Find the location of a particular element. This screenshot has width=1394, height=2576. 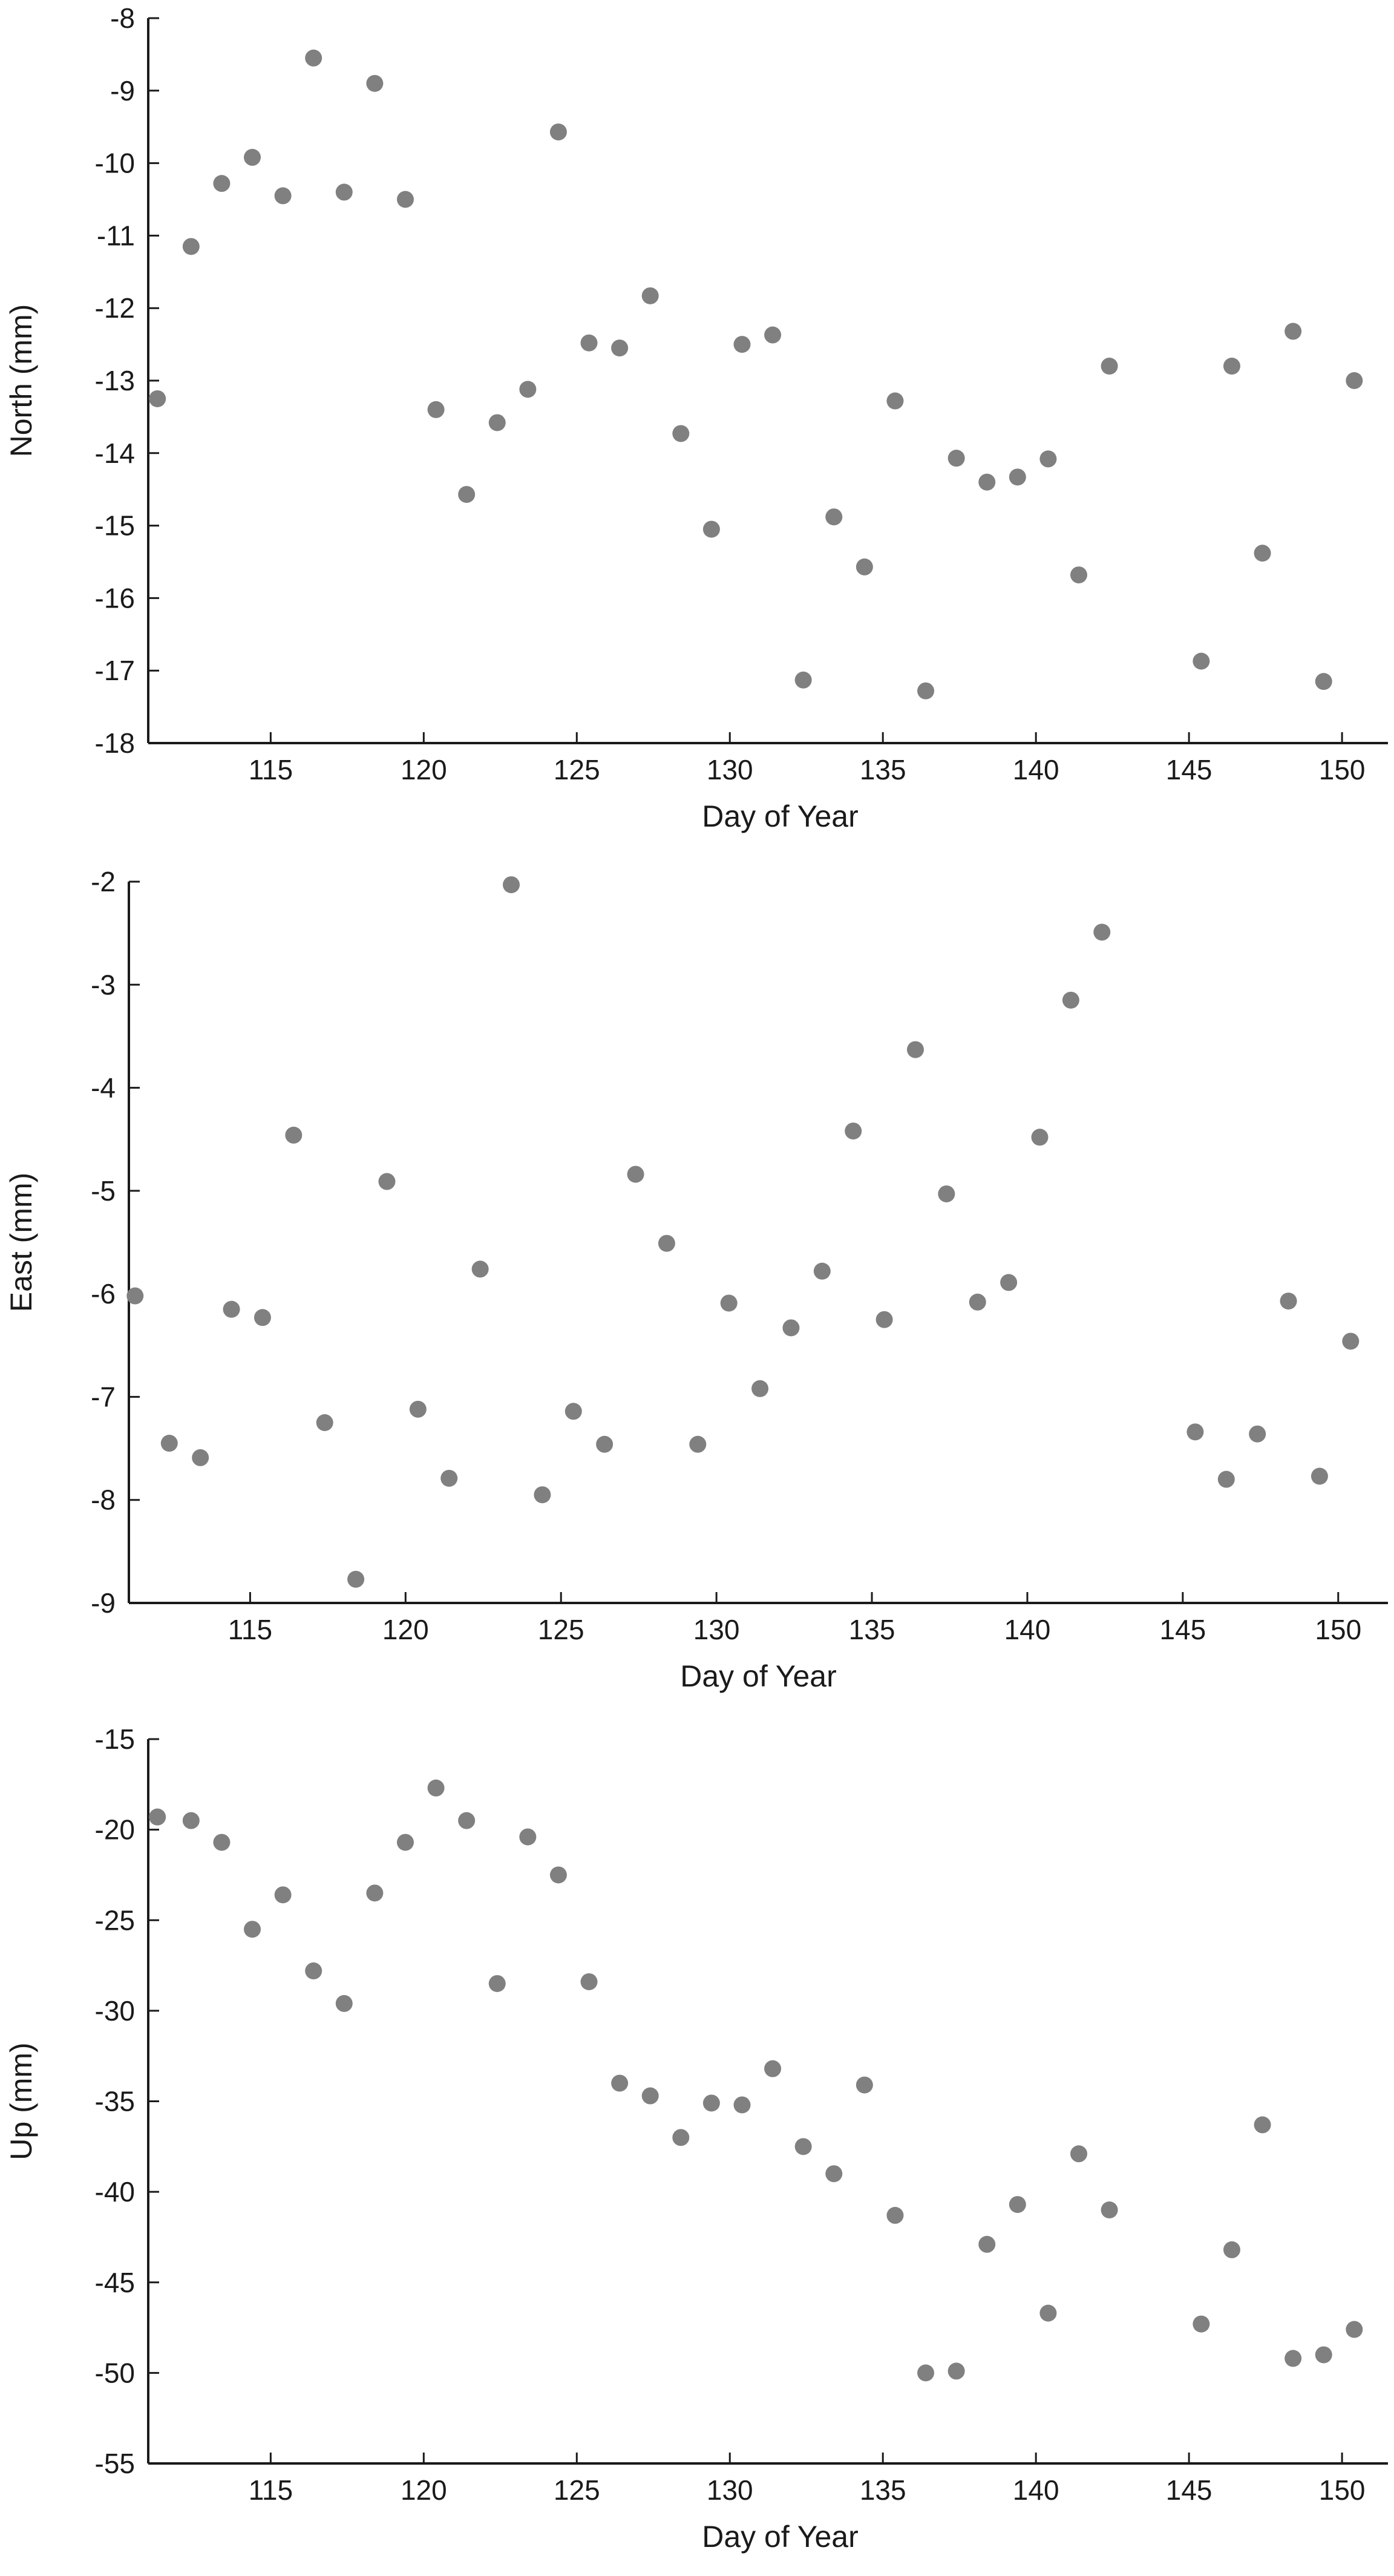

up-y-tick-label: -40 is located at coordinates (115, 2191).